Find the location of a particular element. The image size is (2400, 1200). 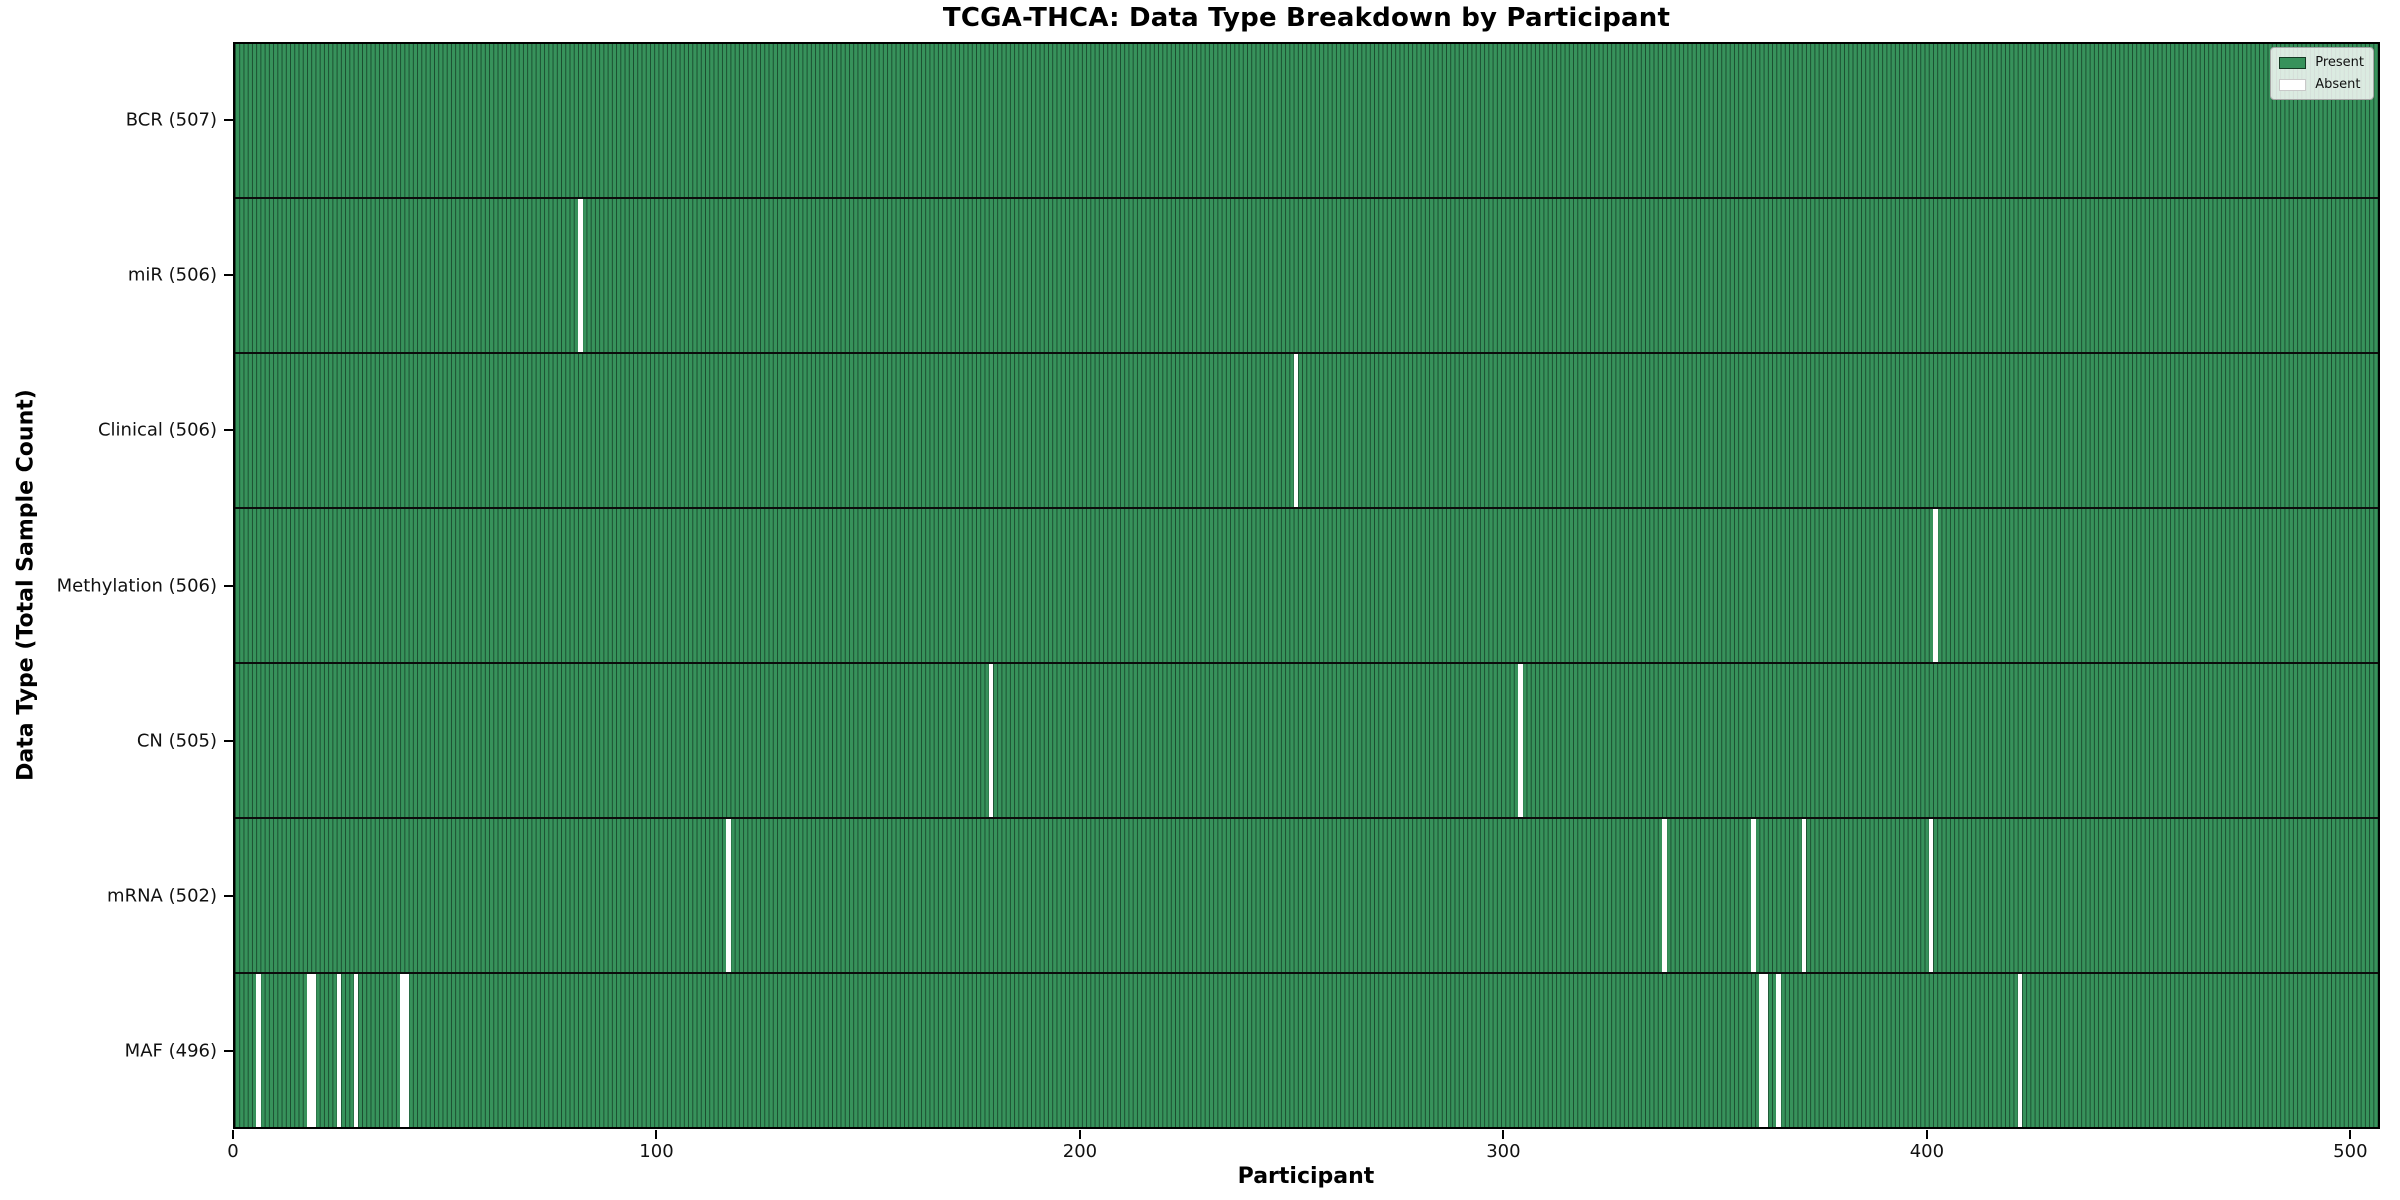

x-tick-label: 0 is located at coordinates (233, 1151).